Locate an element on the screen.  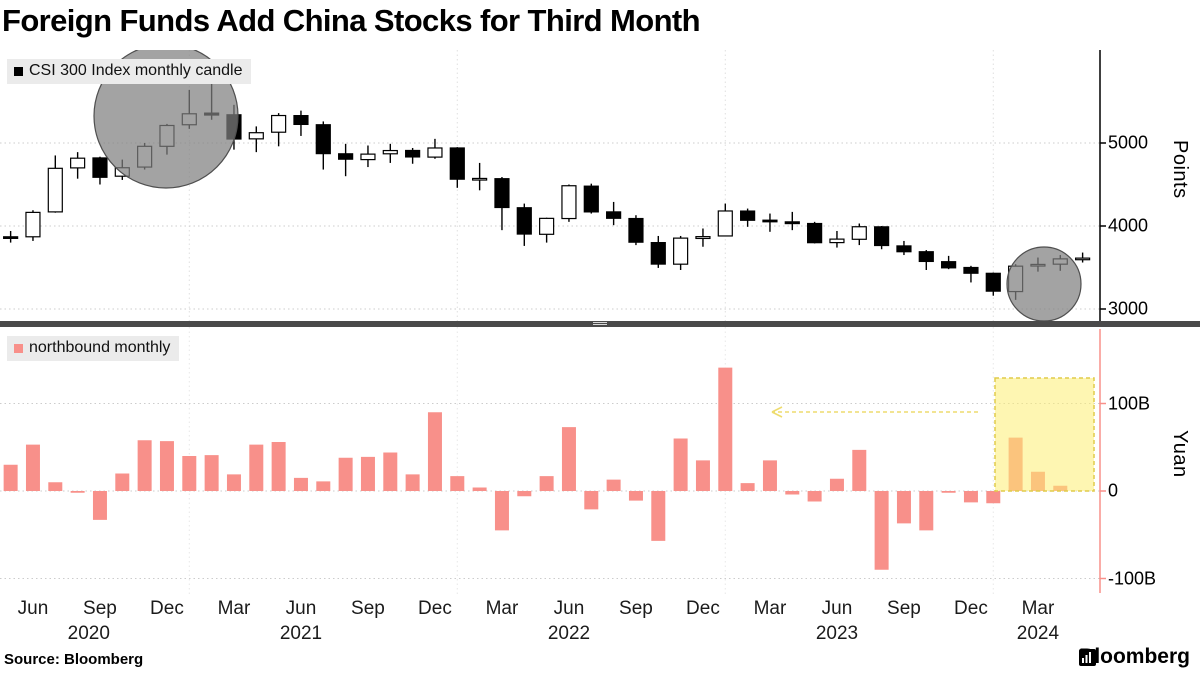
late-2020-rally-circle is located at coordinates (166, 119).